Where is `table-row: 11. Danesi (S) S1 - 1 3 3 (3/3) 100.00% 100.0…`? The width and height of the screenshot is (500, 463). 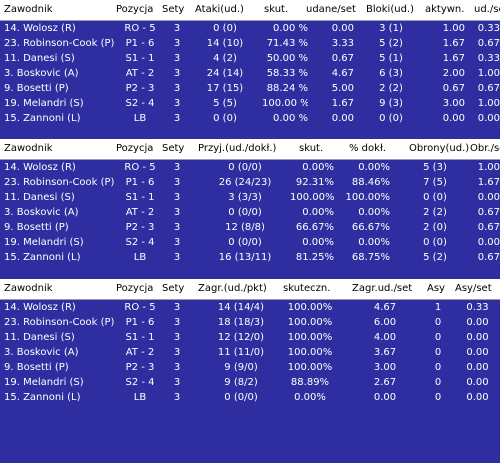 table-row: 11. Danesi (S) S1 - 1 3 3 (3/3) 100.00% 100.0… is located at coordinates (250, 197).